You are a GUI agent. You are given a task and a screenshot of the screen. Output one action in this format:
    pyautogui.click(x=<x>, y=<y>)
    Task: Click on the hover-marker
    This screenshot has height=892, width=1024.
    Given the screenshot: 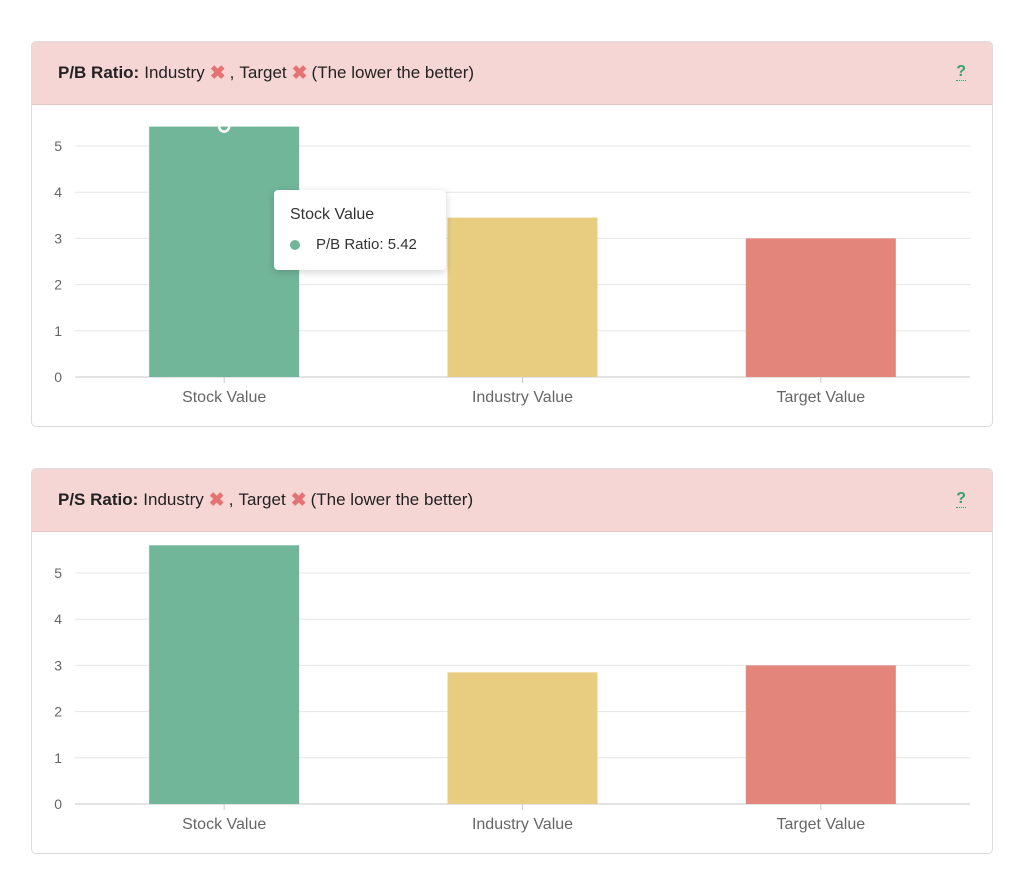 What is the action you would take?
    pyautogui.click(x=224, y=126)
    